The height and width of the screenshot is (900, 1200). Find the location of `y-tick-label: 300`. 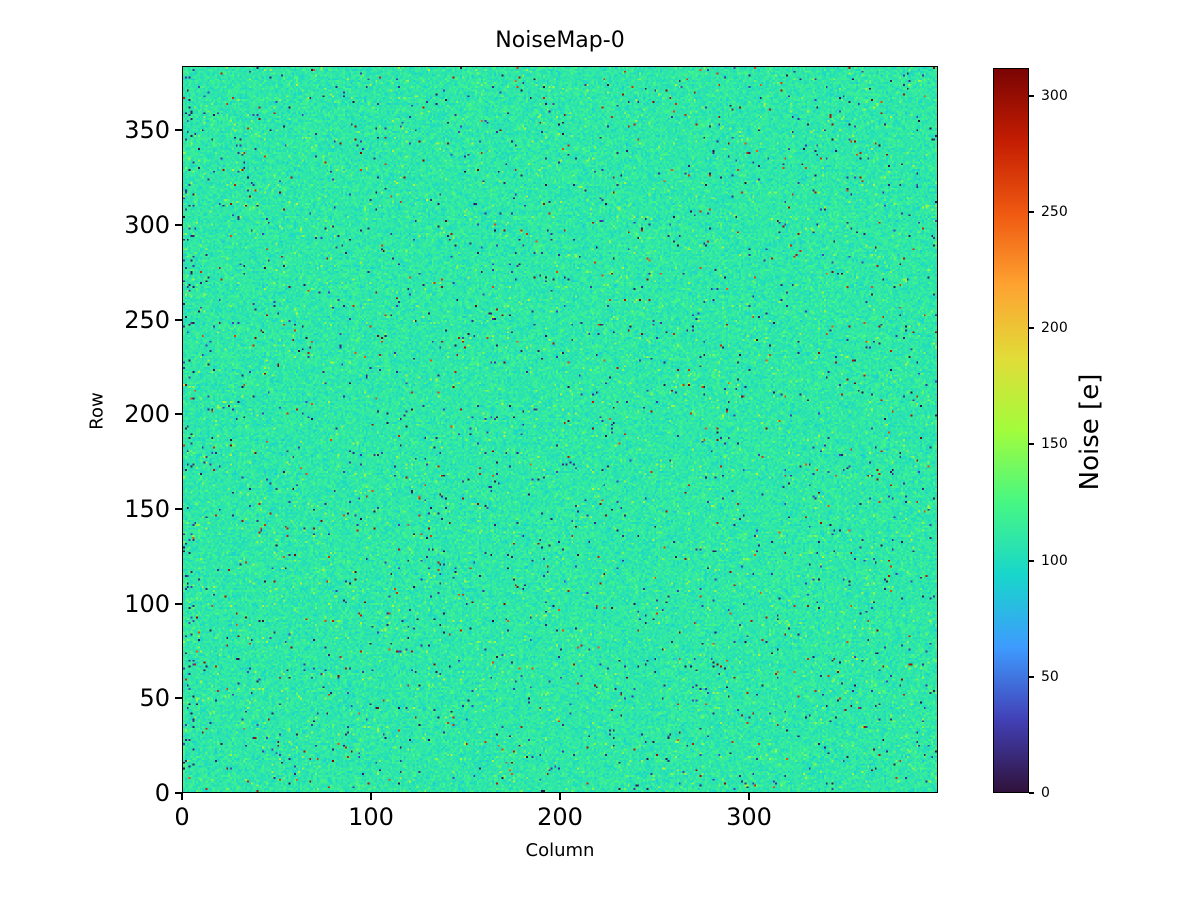

y-tick-label: 300 is located at coordinates (147, 225).